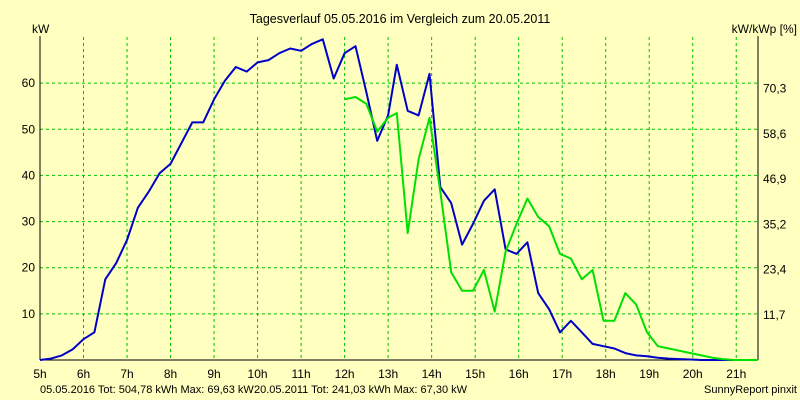 The image size is (800, 400). Describe the element at coordinates (562, 374) in the screenshot. I see `x-tick-17h: 17h` at that location.